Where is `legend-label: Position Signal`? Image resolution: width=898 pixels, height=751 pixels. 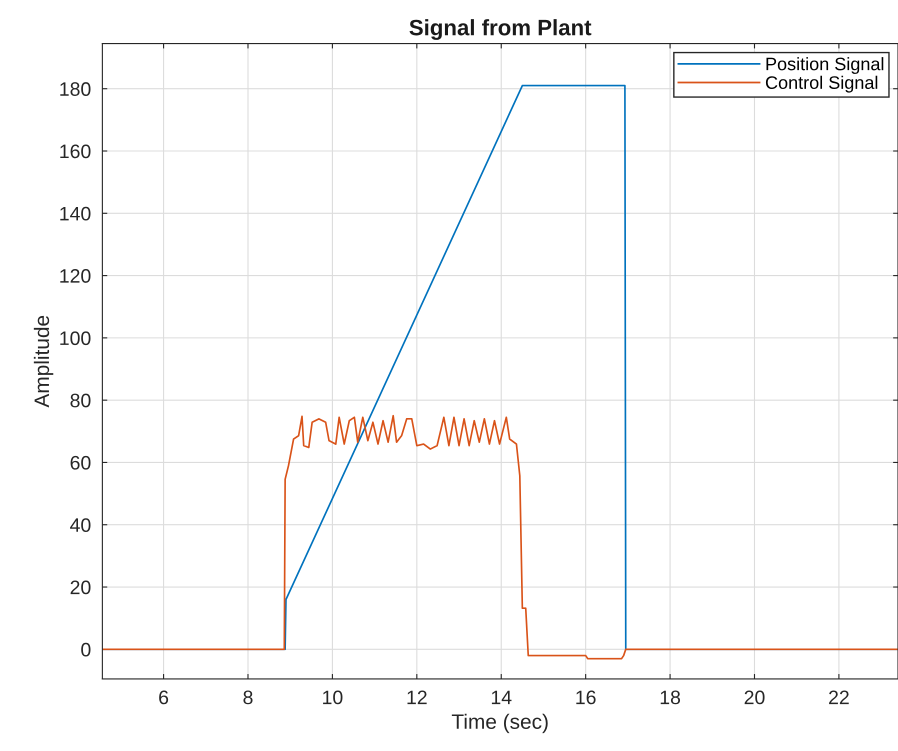
legend-label: Position Signal is located at coordinates (825, 65).